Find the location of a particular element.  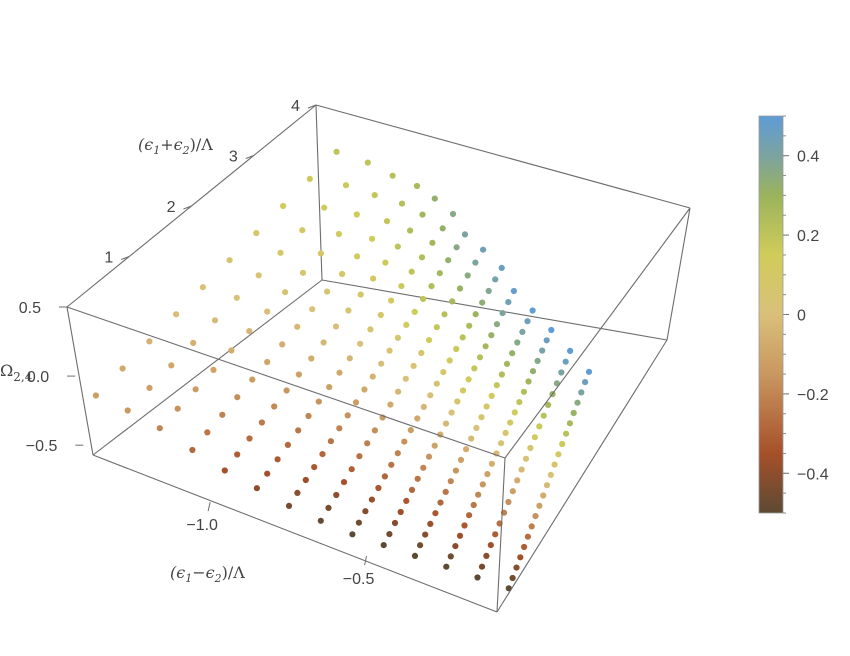

colorbar-tick-label: 0.2 is located at coordinates (808, 236).